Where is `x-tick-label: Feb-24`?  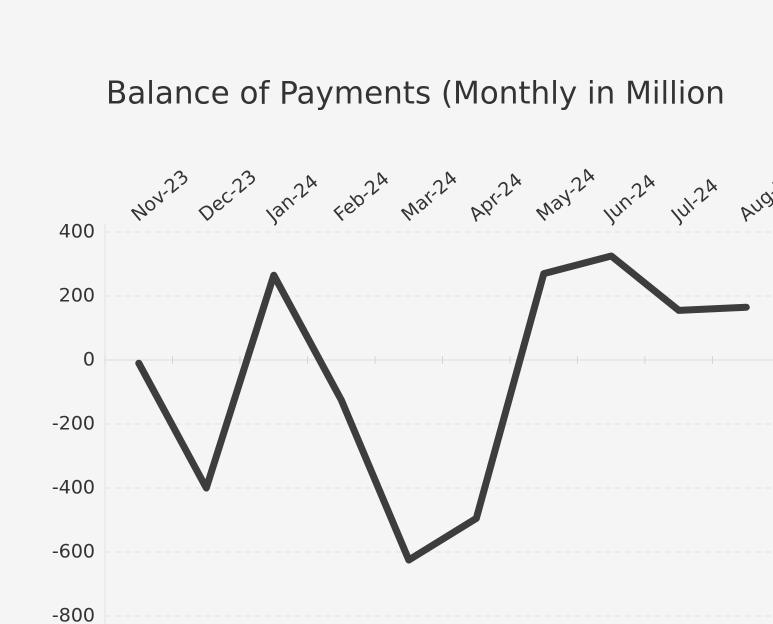
x-tick-label: Feb-24 is located at coordinates (362, 197).